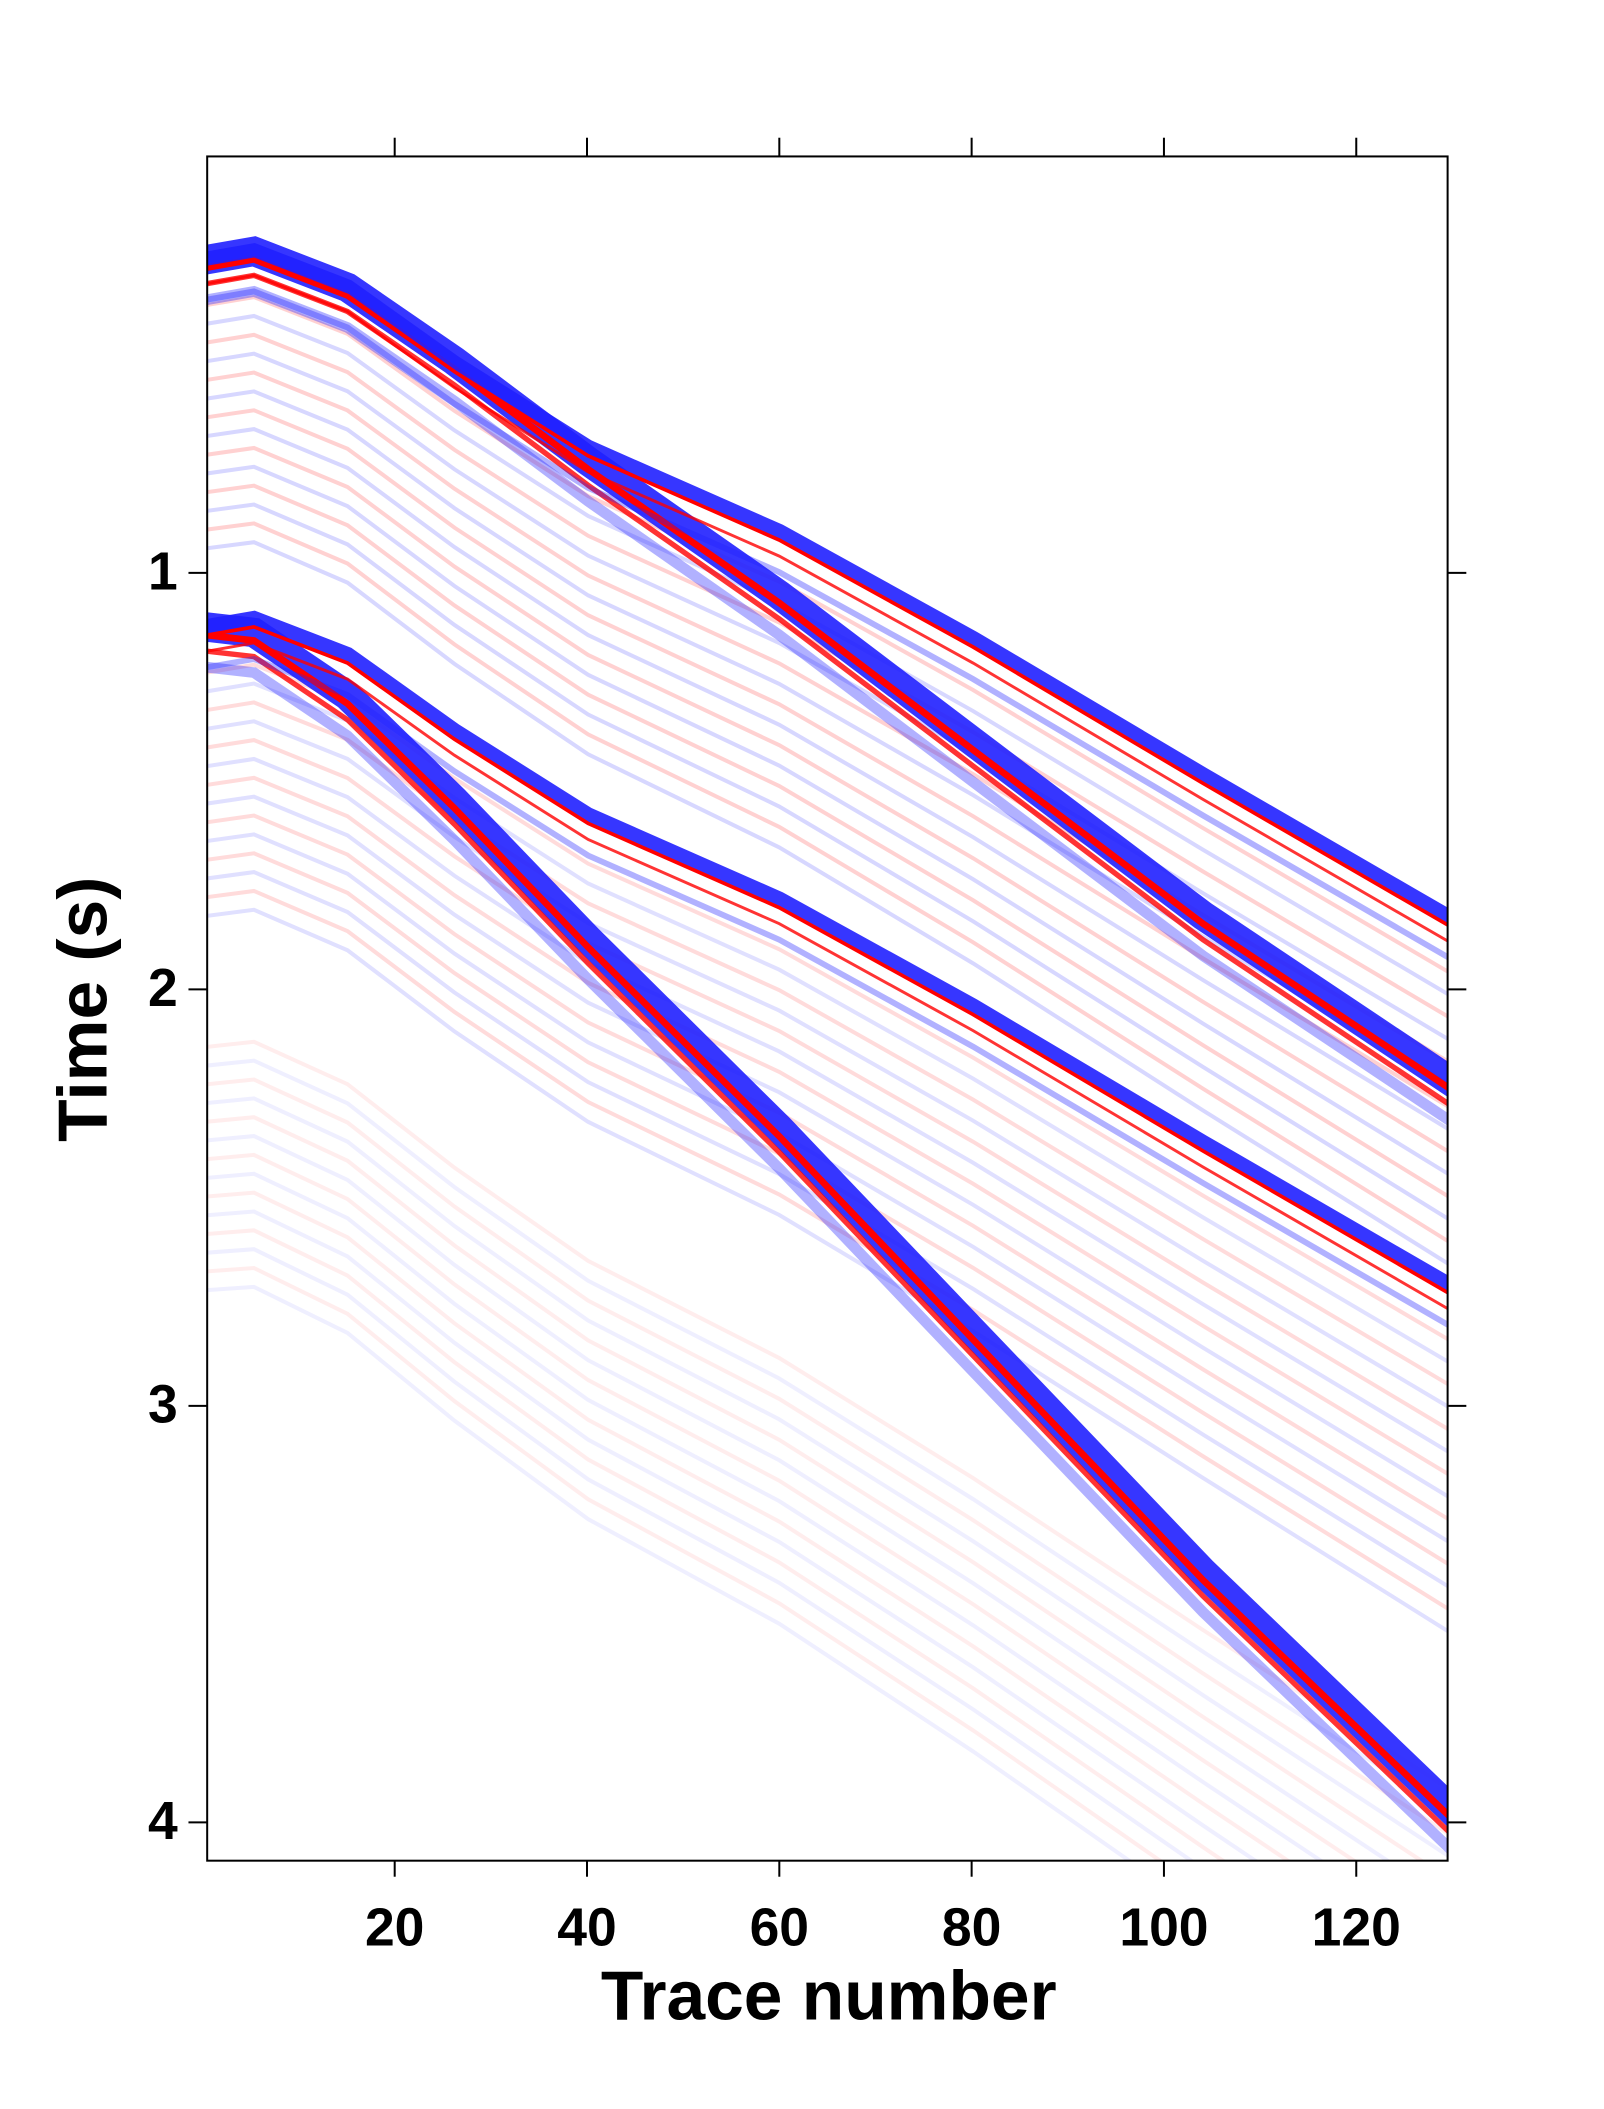 The image size is (1604, 2109). What do you see at coordinates (971, 1928) in the screenshot?
I see `x-tick-label: 80` at bounding box center [971, 1928].